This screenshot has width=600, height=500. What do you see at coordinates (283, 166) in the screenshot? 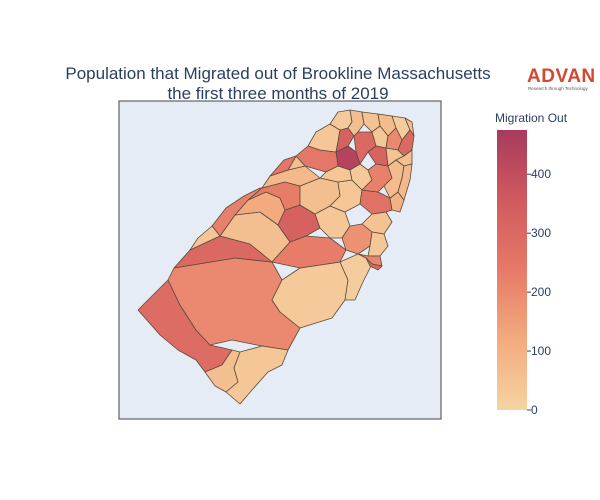
I see `region-r49` at bounding box center [283, 166].